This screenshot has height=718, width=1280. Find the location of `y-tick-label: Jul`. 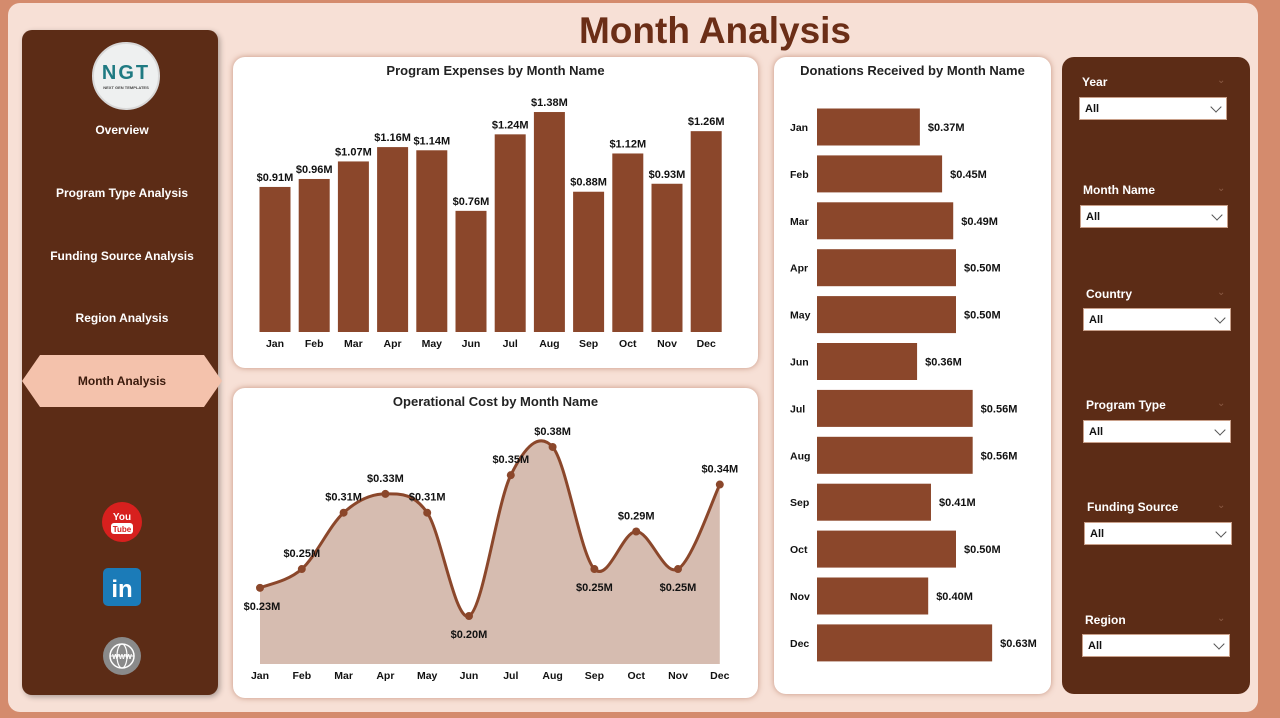

y-tick-label: Jul is located at coordinates (797, 409).